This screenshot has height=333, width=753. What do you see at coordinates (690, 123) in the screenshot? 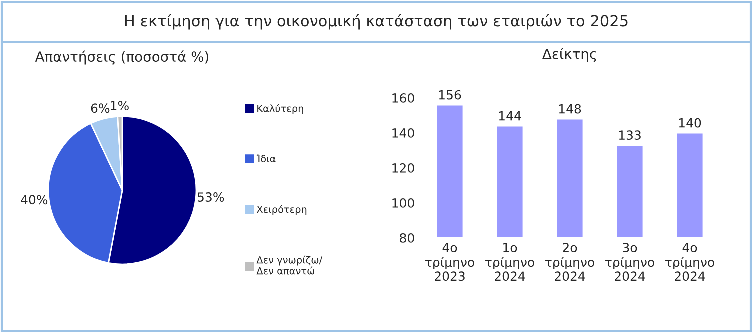
I see `data-label: 140` at bounding box center [690, 123].